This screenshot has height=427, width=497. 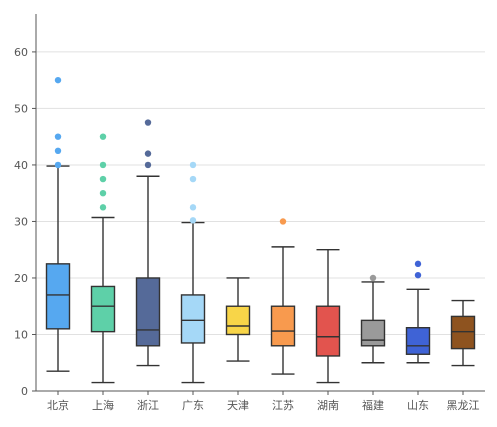 What do you see at coordinates (21, 165) in the screenshot?
I see `y-tick-label: 40` at bounding box center [21, 165].